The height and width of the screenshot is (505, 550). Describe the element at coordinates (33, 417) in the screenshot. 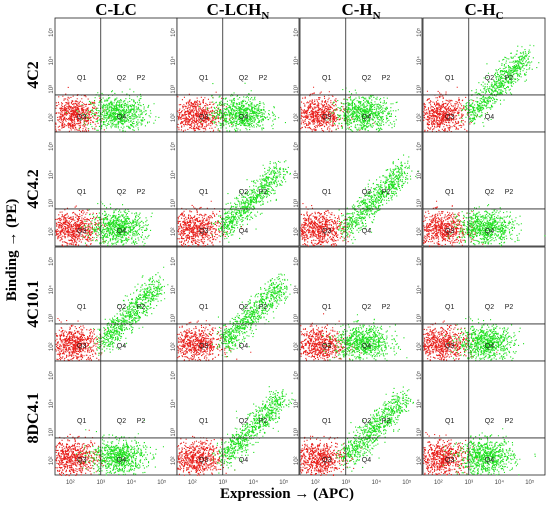

I see `row-title: 8DC4.1` at that location.